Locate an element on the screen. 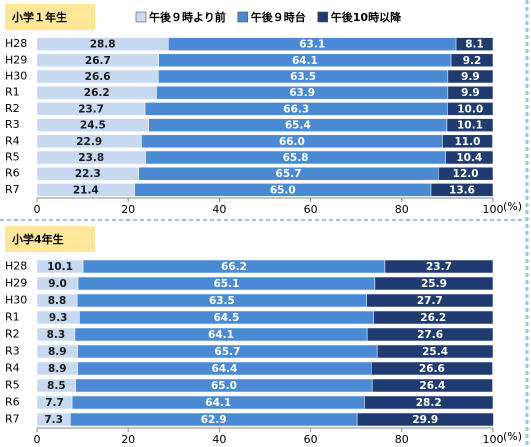  value-label: 25.4 is located at coordinates (435, 352).